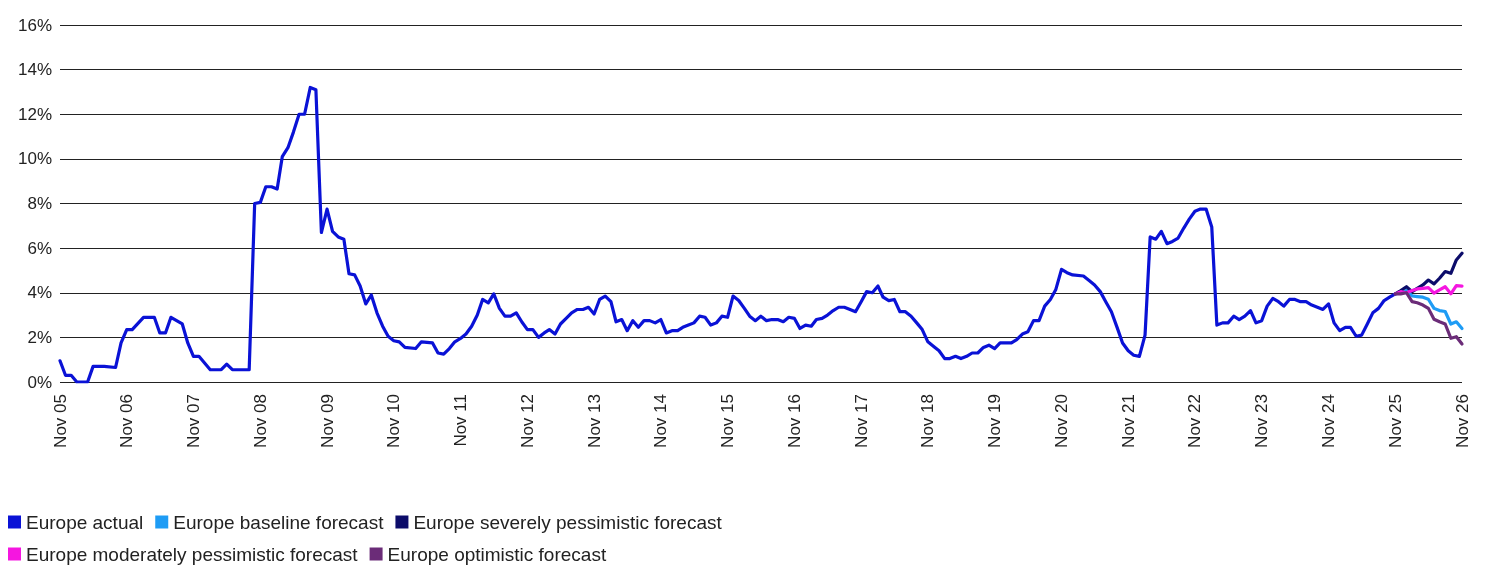  Describe the element at coordinates (127, 421) in the screenshot. I see `x-tick-label: Nov 06` at that location.